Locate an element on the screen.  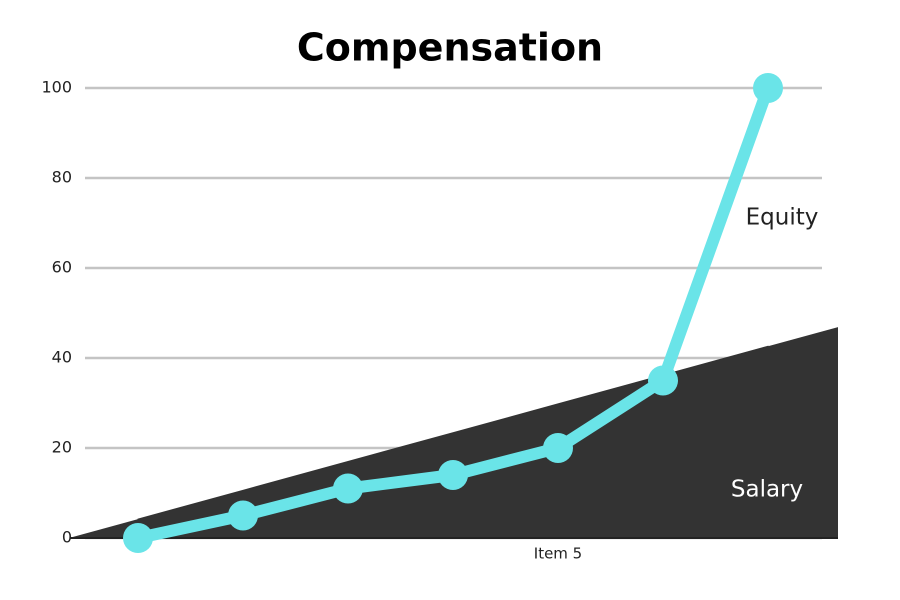
y-tick-label: 20 is located at coordinates (62, 447).